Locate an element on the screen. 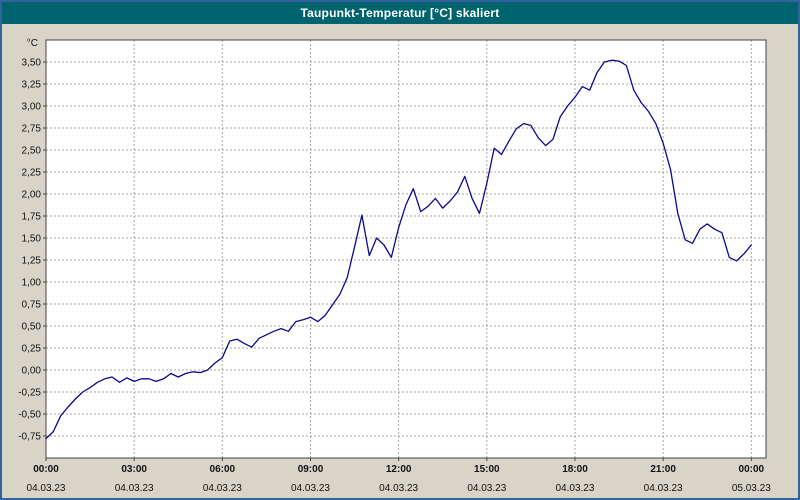 This screenshot has width=800, height=500. y-tick-label: 3,50 is located at coordinates (32, 63).